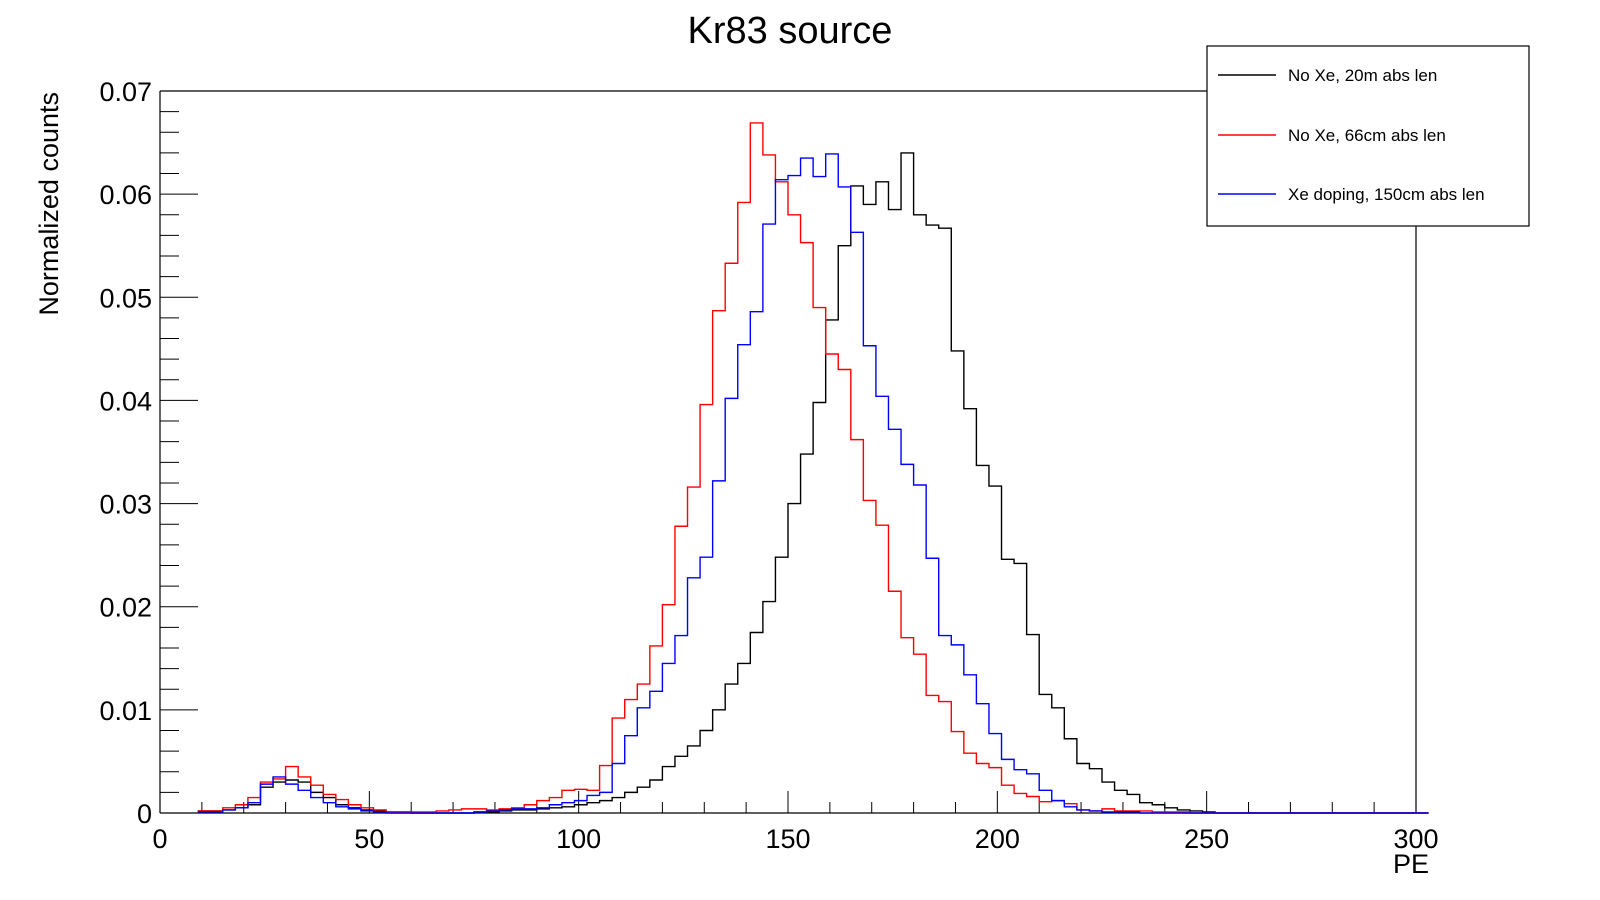  I want to click on y-axis-ticks, so click(179, 452).